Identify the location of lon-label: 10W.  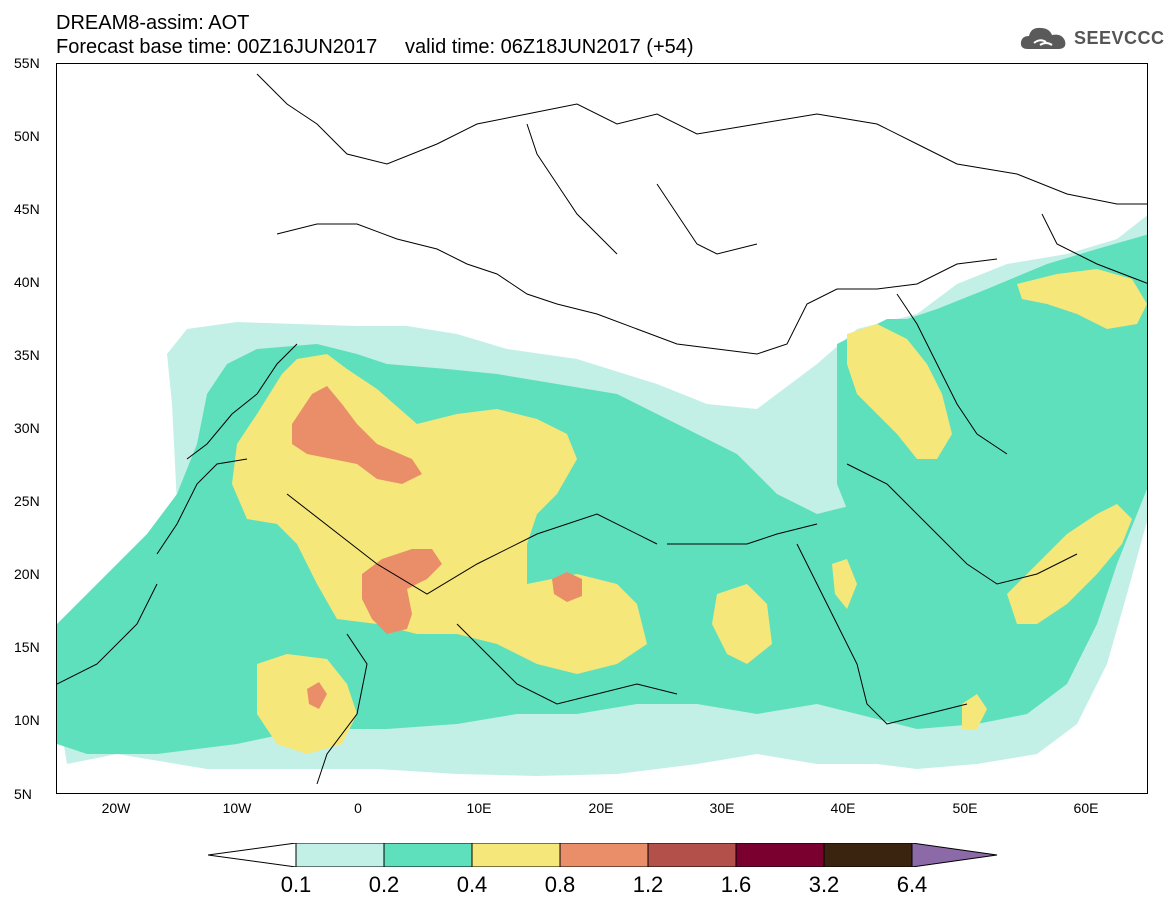
(237, 808).